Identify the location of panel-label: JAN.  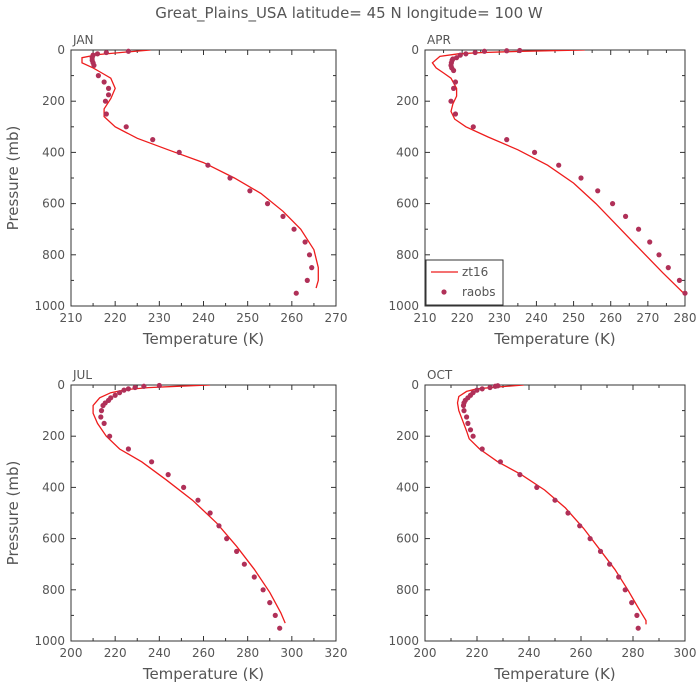
(83, 40).